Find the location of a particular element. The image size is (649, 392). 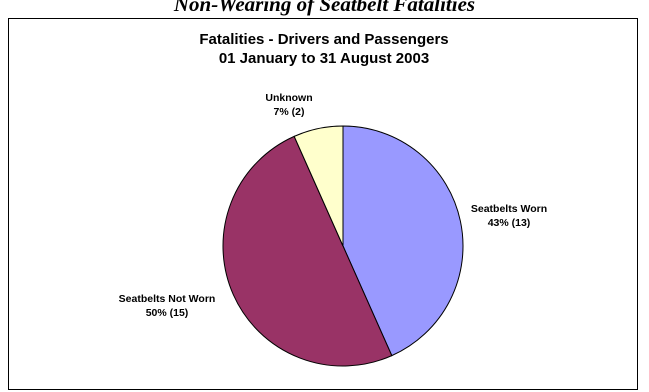

chart-title: Fatalities - Drivers and Passengers is located at coordinates (324, 39).